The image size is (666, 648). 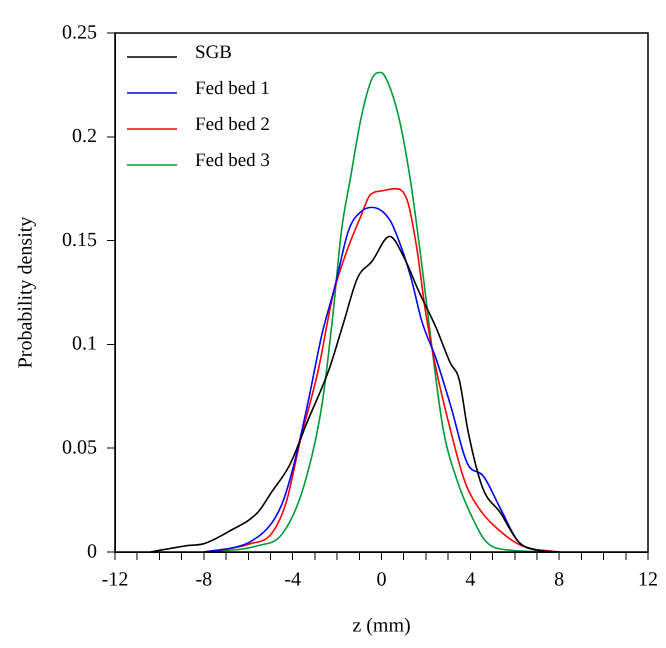 I want to click on y-tick-label: 0.1, so click(x=84, y=343).